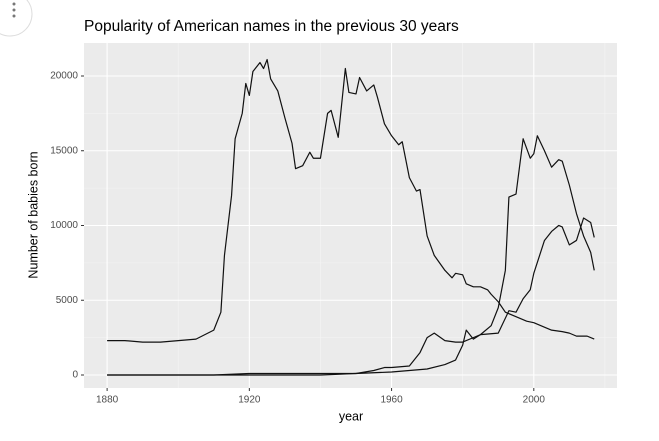 The height and width of the screenshot is (441, 659). Describe the element at coordinates (534, 400) in the screenshot. I see `x-tick-label: 2000` at that location.